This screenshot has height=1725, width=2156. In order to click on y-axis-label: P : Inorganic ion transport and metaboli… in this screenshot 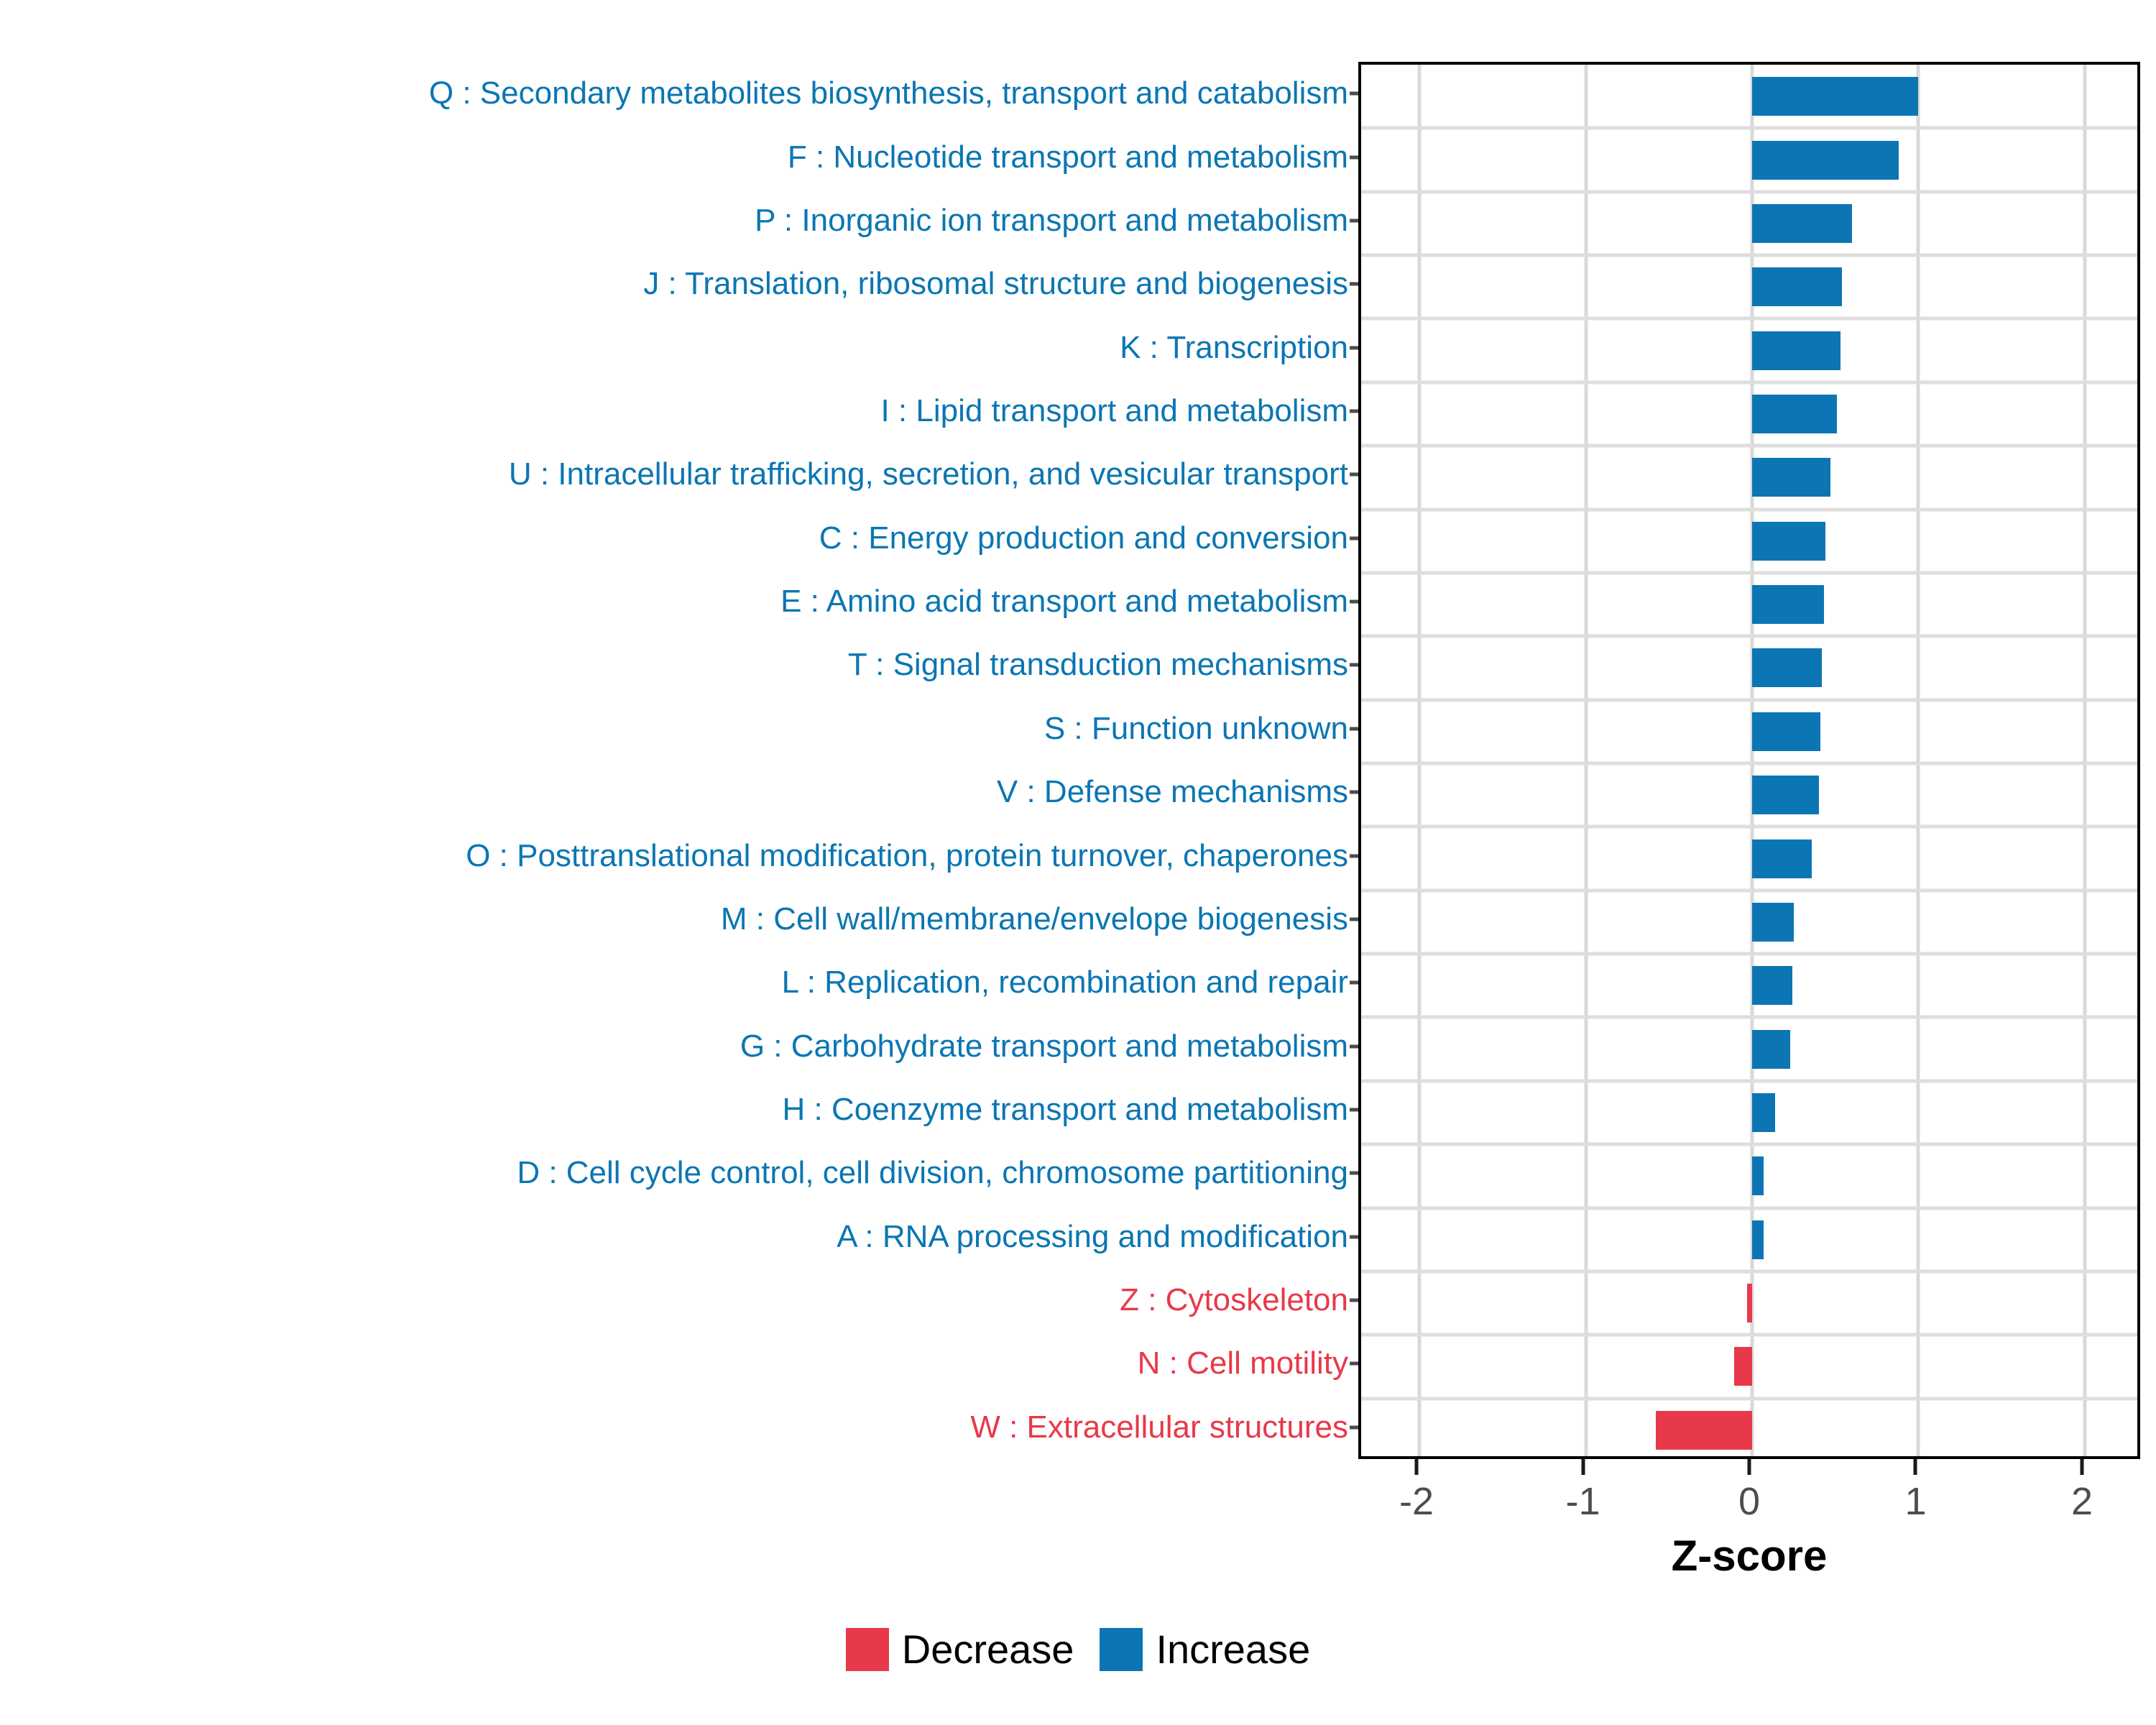, I will do `click(1051, 220)`.